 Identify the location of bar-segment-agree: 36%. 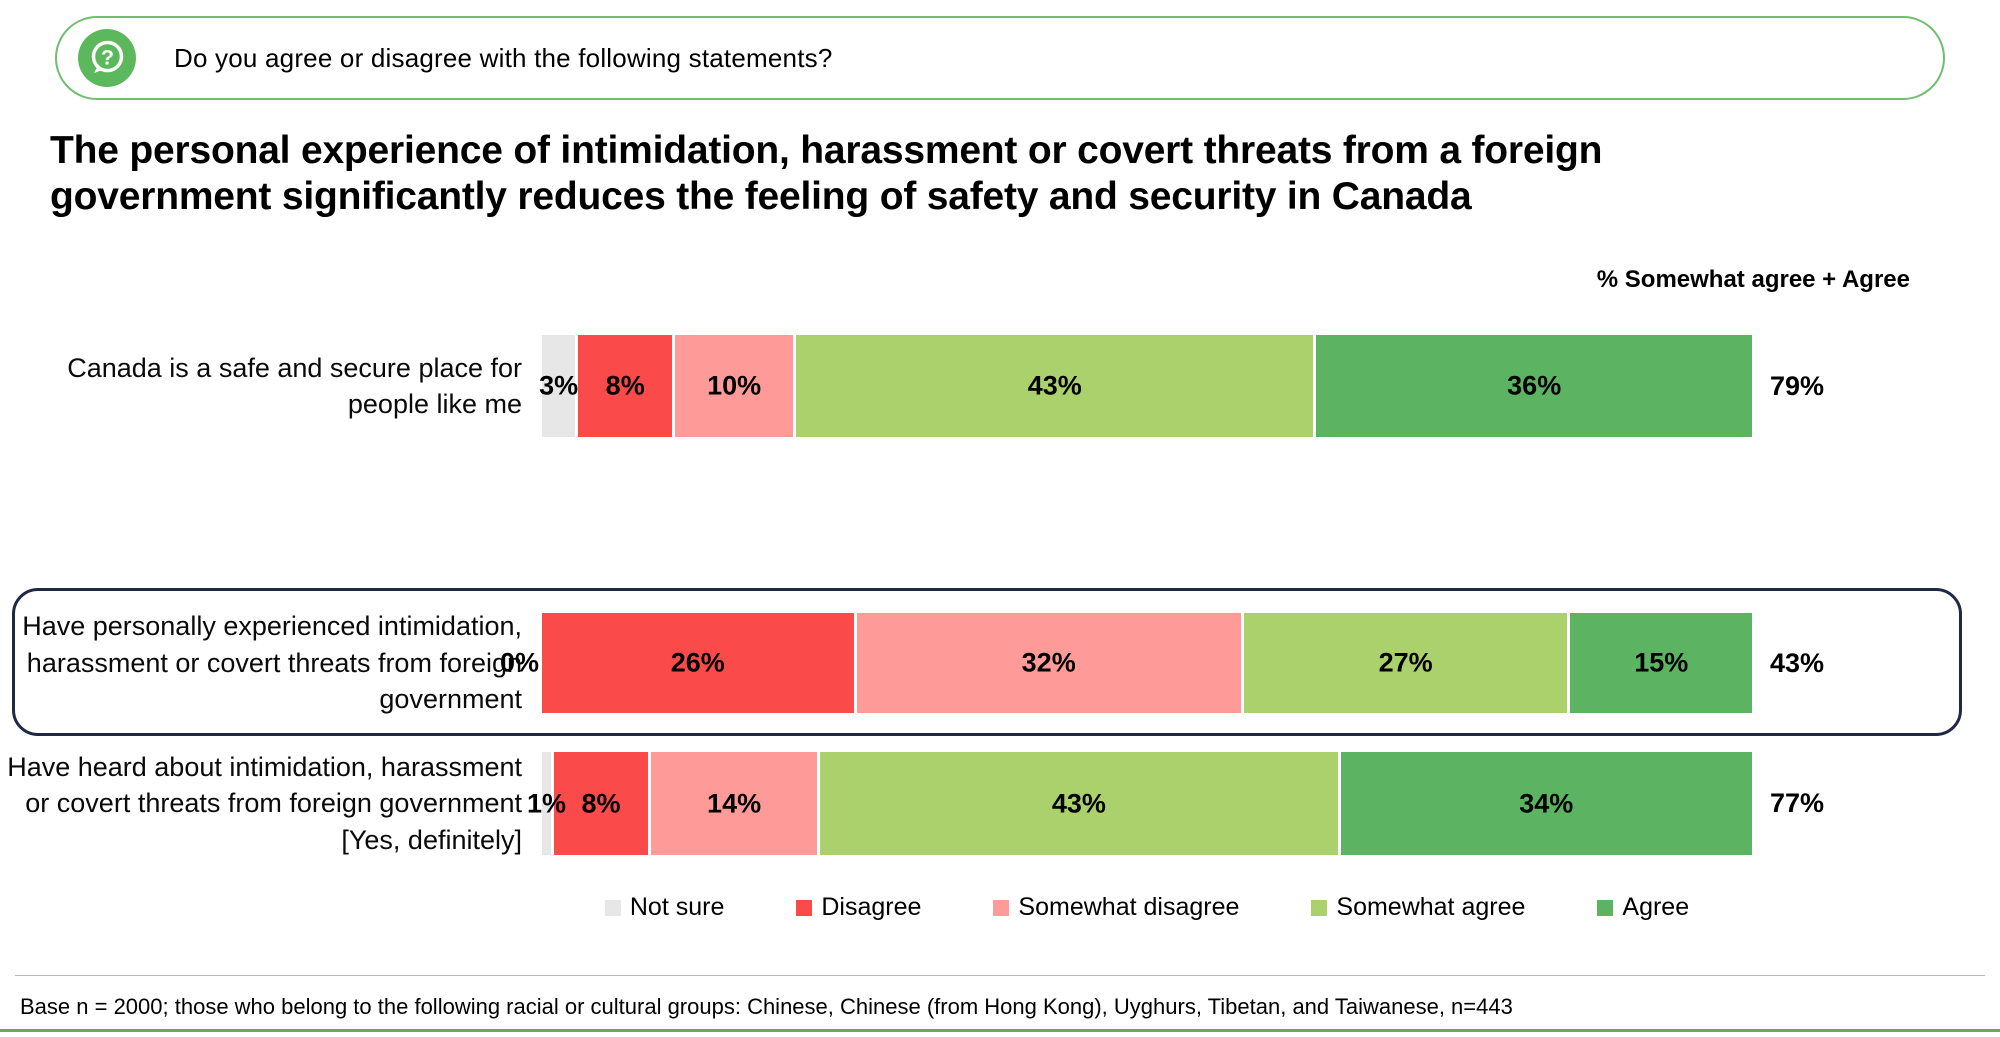
(1534, 386).